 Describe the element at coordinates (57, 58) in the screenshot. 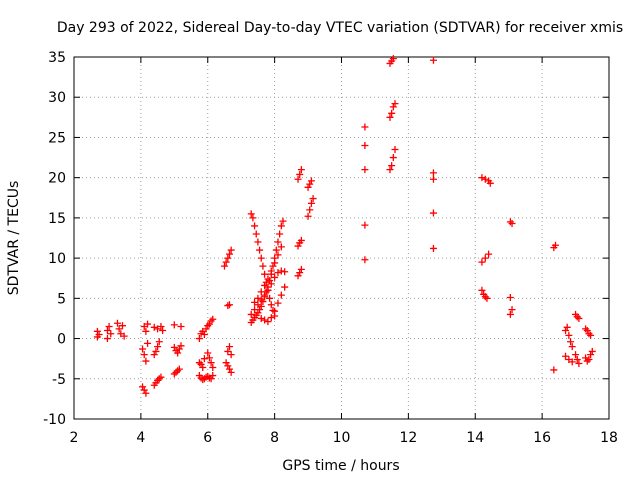

I see `y-tick-label: 35` at that location.